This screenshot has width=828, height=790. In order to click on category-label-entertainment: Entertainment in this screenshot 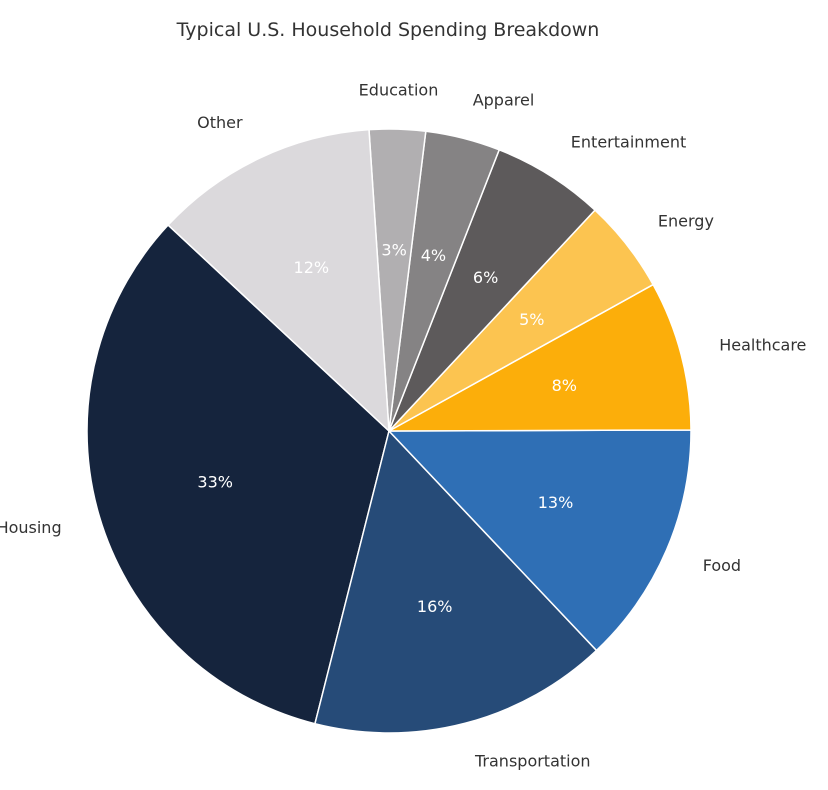, I will do `click(628, 142)`.